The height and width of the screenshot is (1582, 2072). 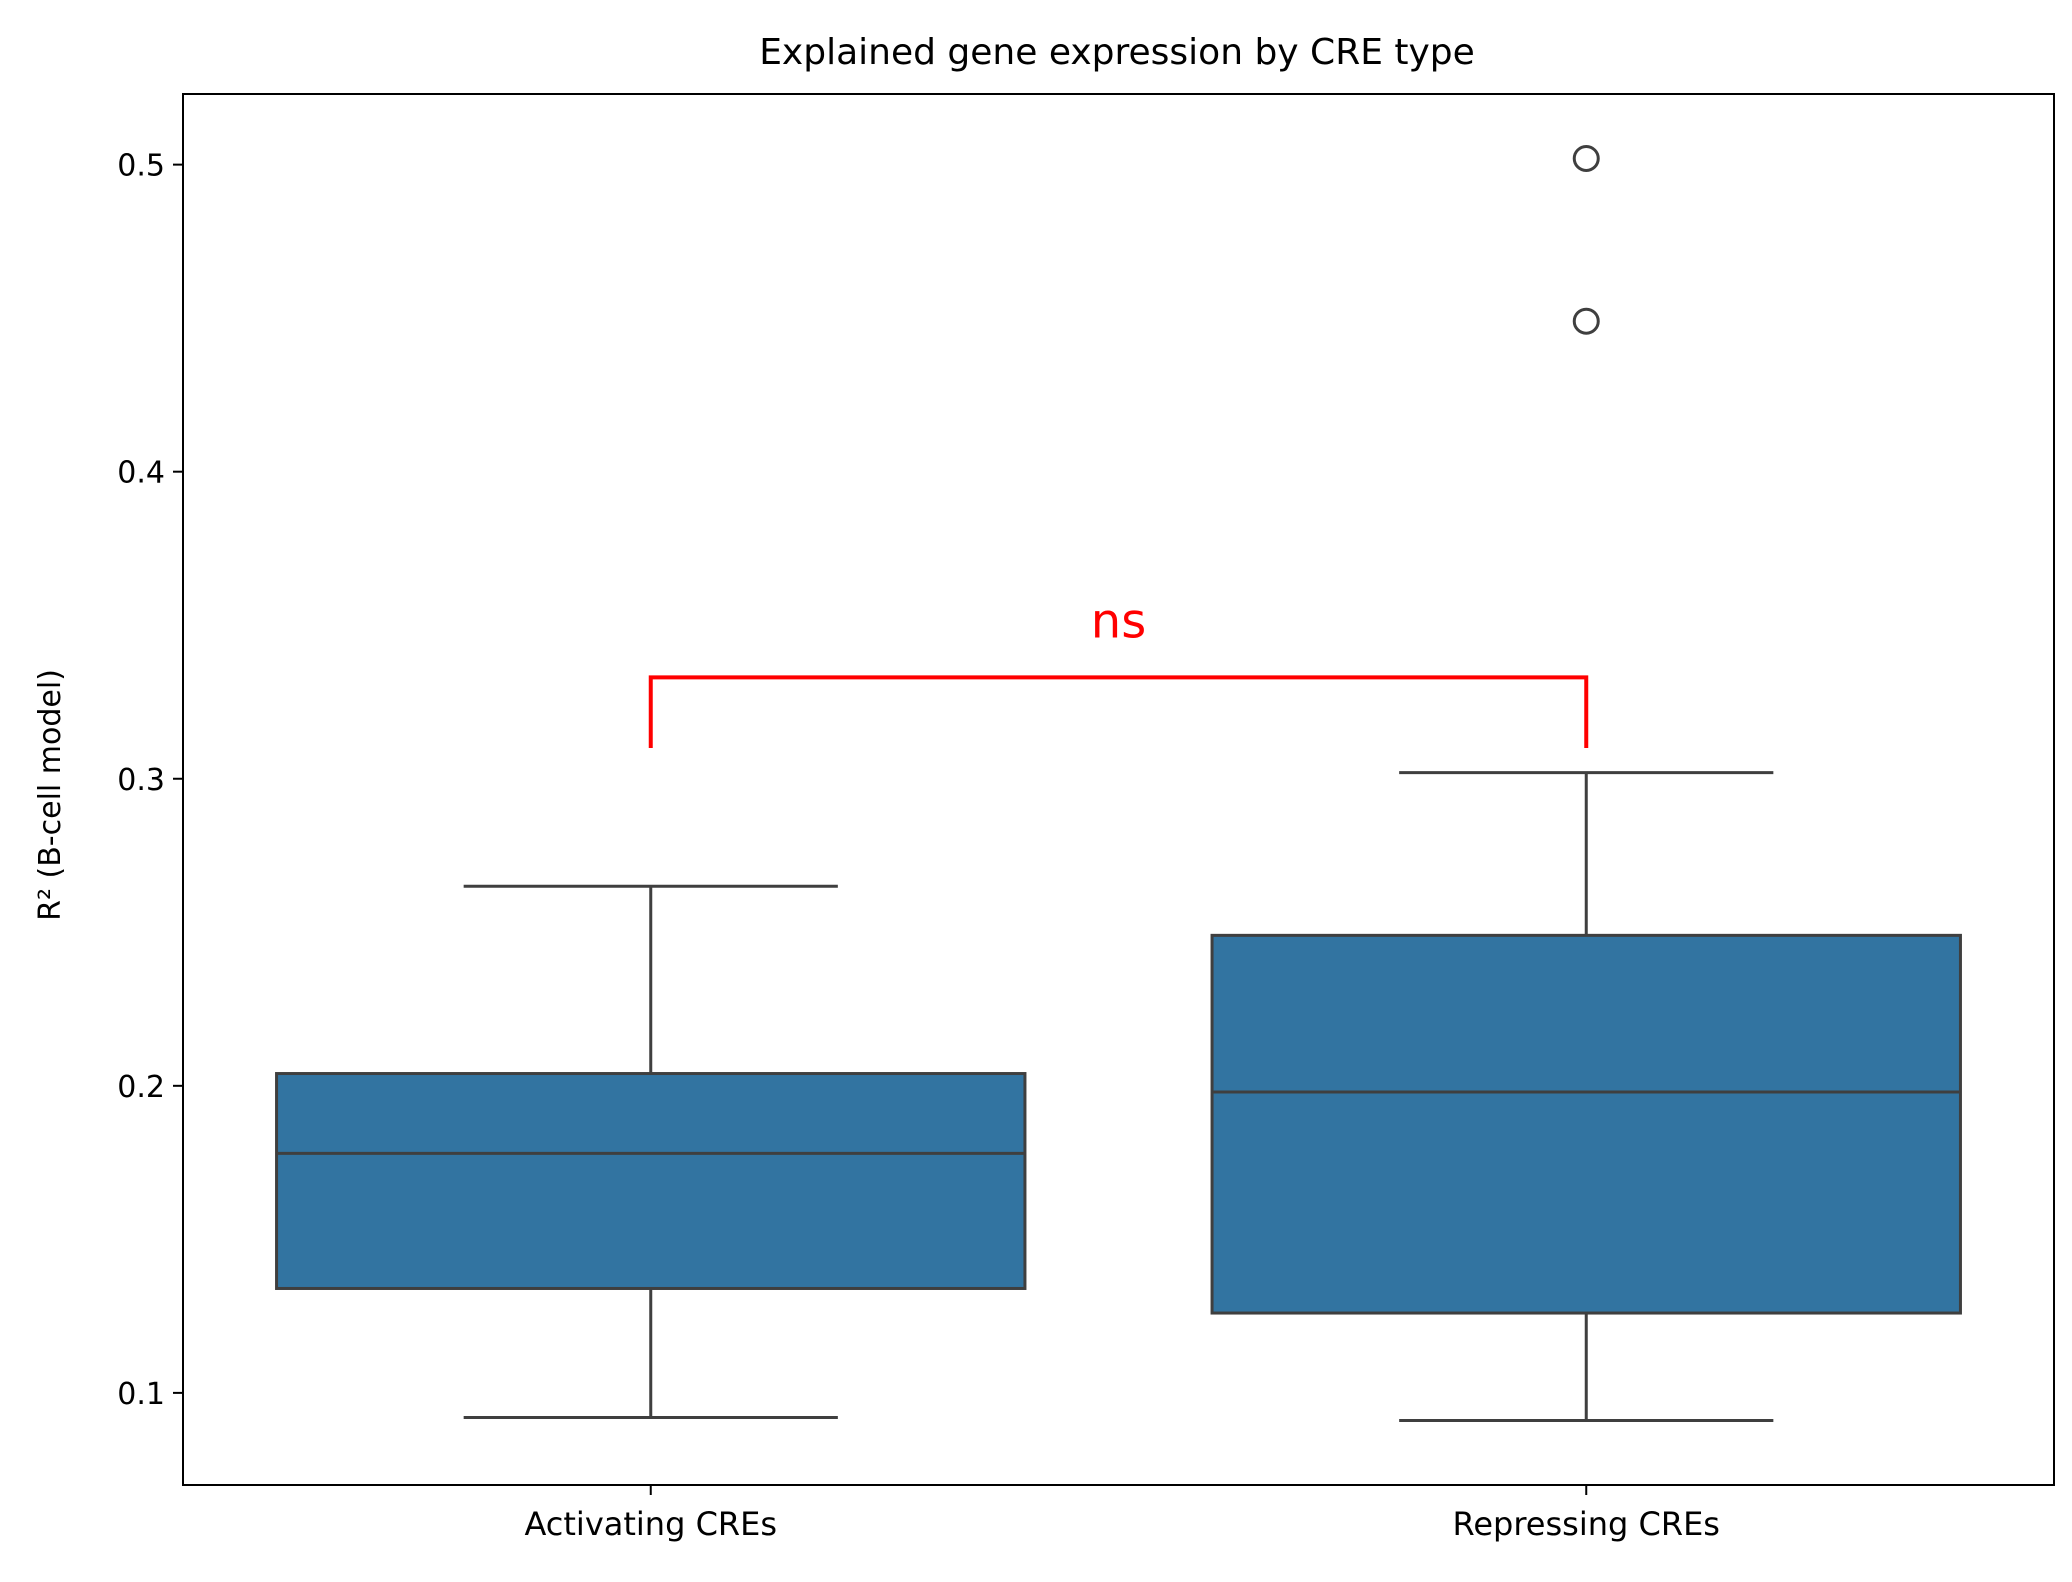 What do you see at coordinates (1117, 52) in the screenshot?
I see `chart-title: Explained gene expression by CRE type` at bounding box center [1117, 52].